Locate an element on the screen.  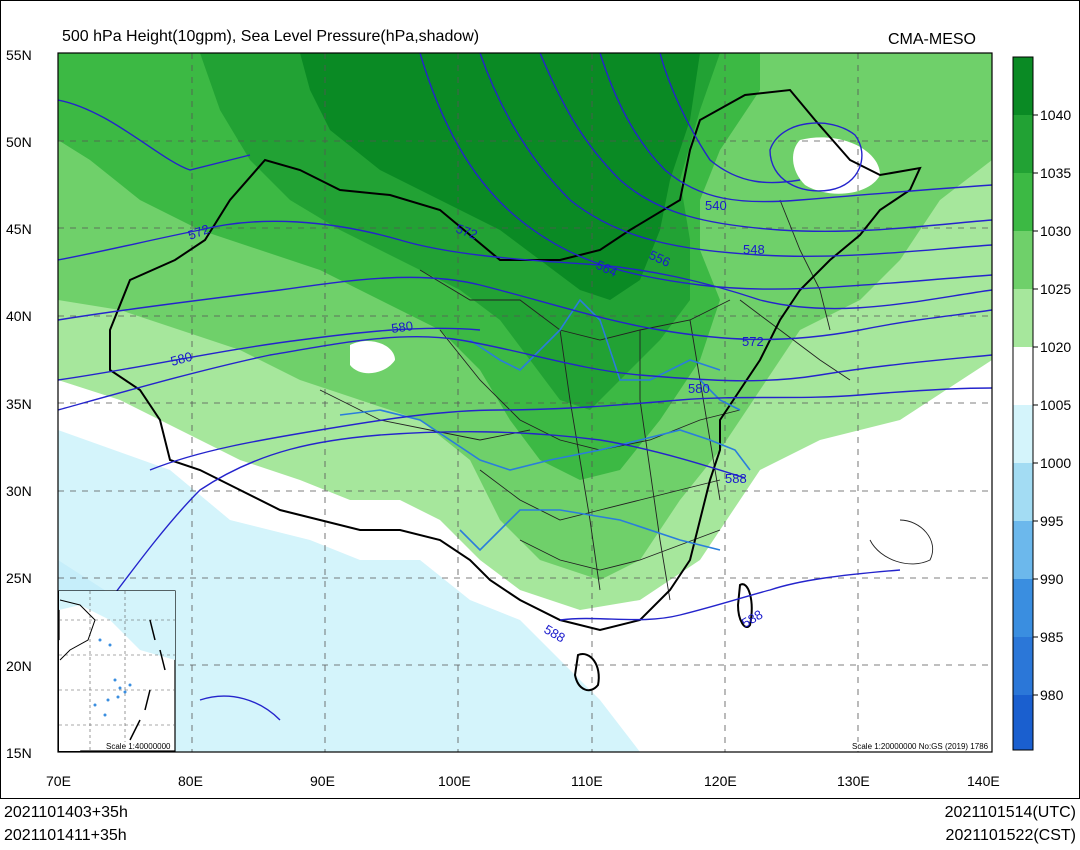
colorbar-label: 980 is located at coordinates (1052, 695).